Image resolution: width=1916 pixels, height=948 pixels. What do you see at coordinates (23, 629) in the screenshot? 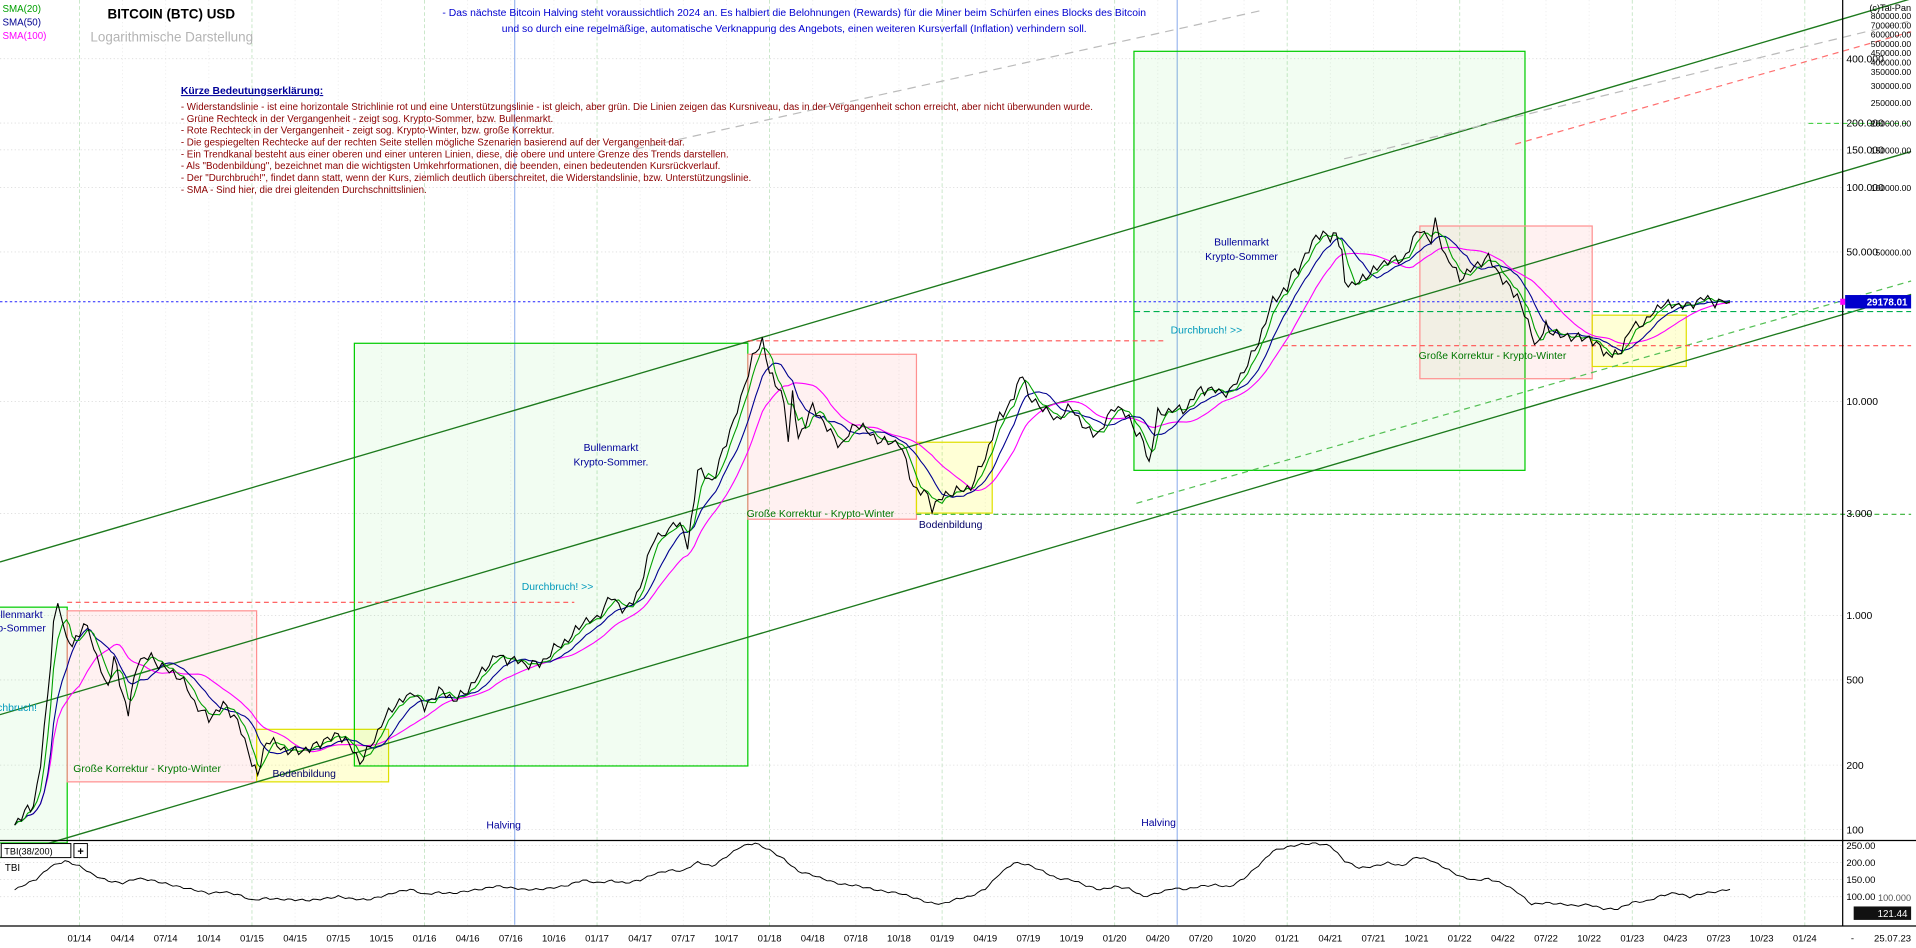
I see `annotation-bullmarket-2013: Krypto-Sommer` at bounding box center [23, 629].